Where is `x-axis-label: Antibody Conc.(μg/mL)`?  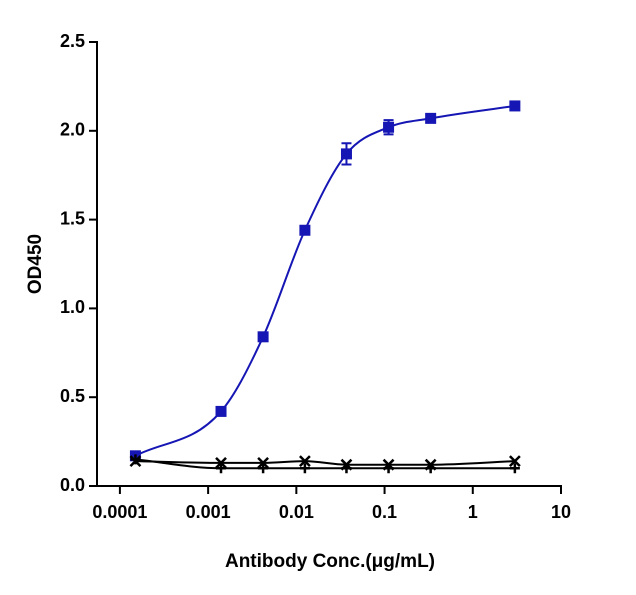 x-axis-label: Antibody Conc.(μg/mL) is located at coordinates (330, 561).